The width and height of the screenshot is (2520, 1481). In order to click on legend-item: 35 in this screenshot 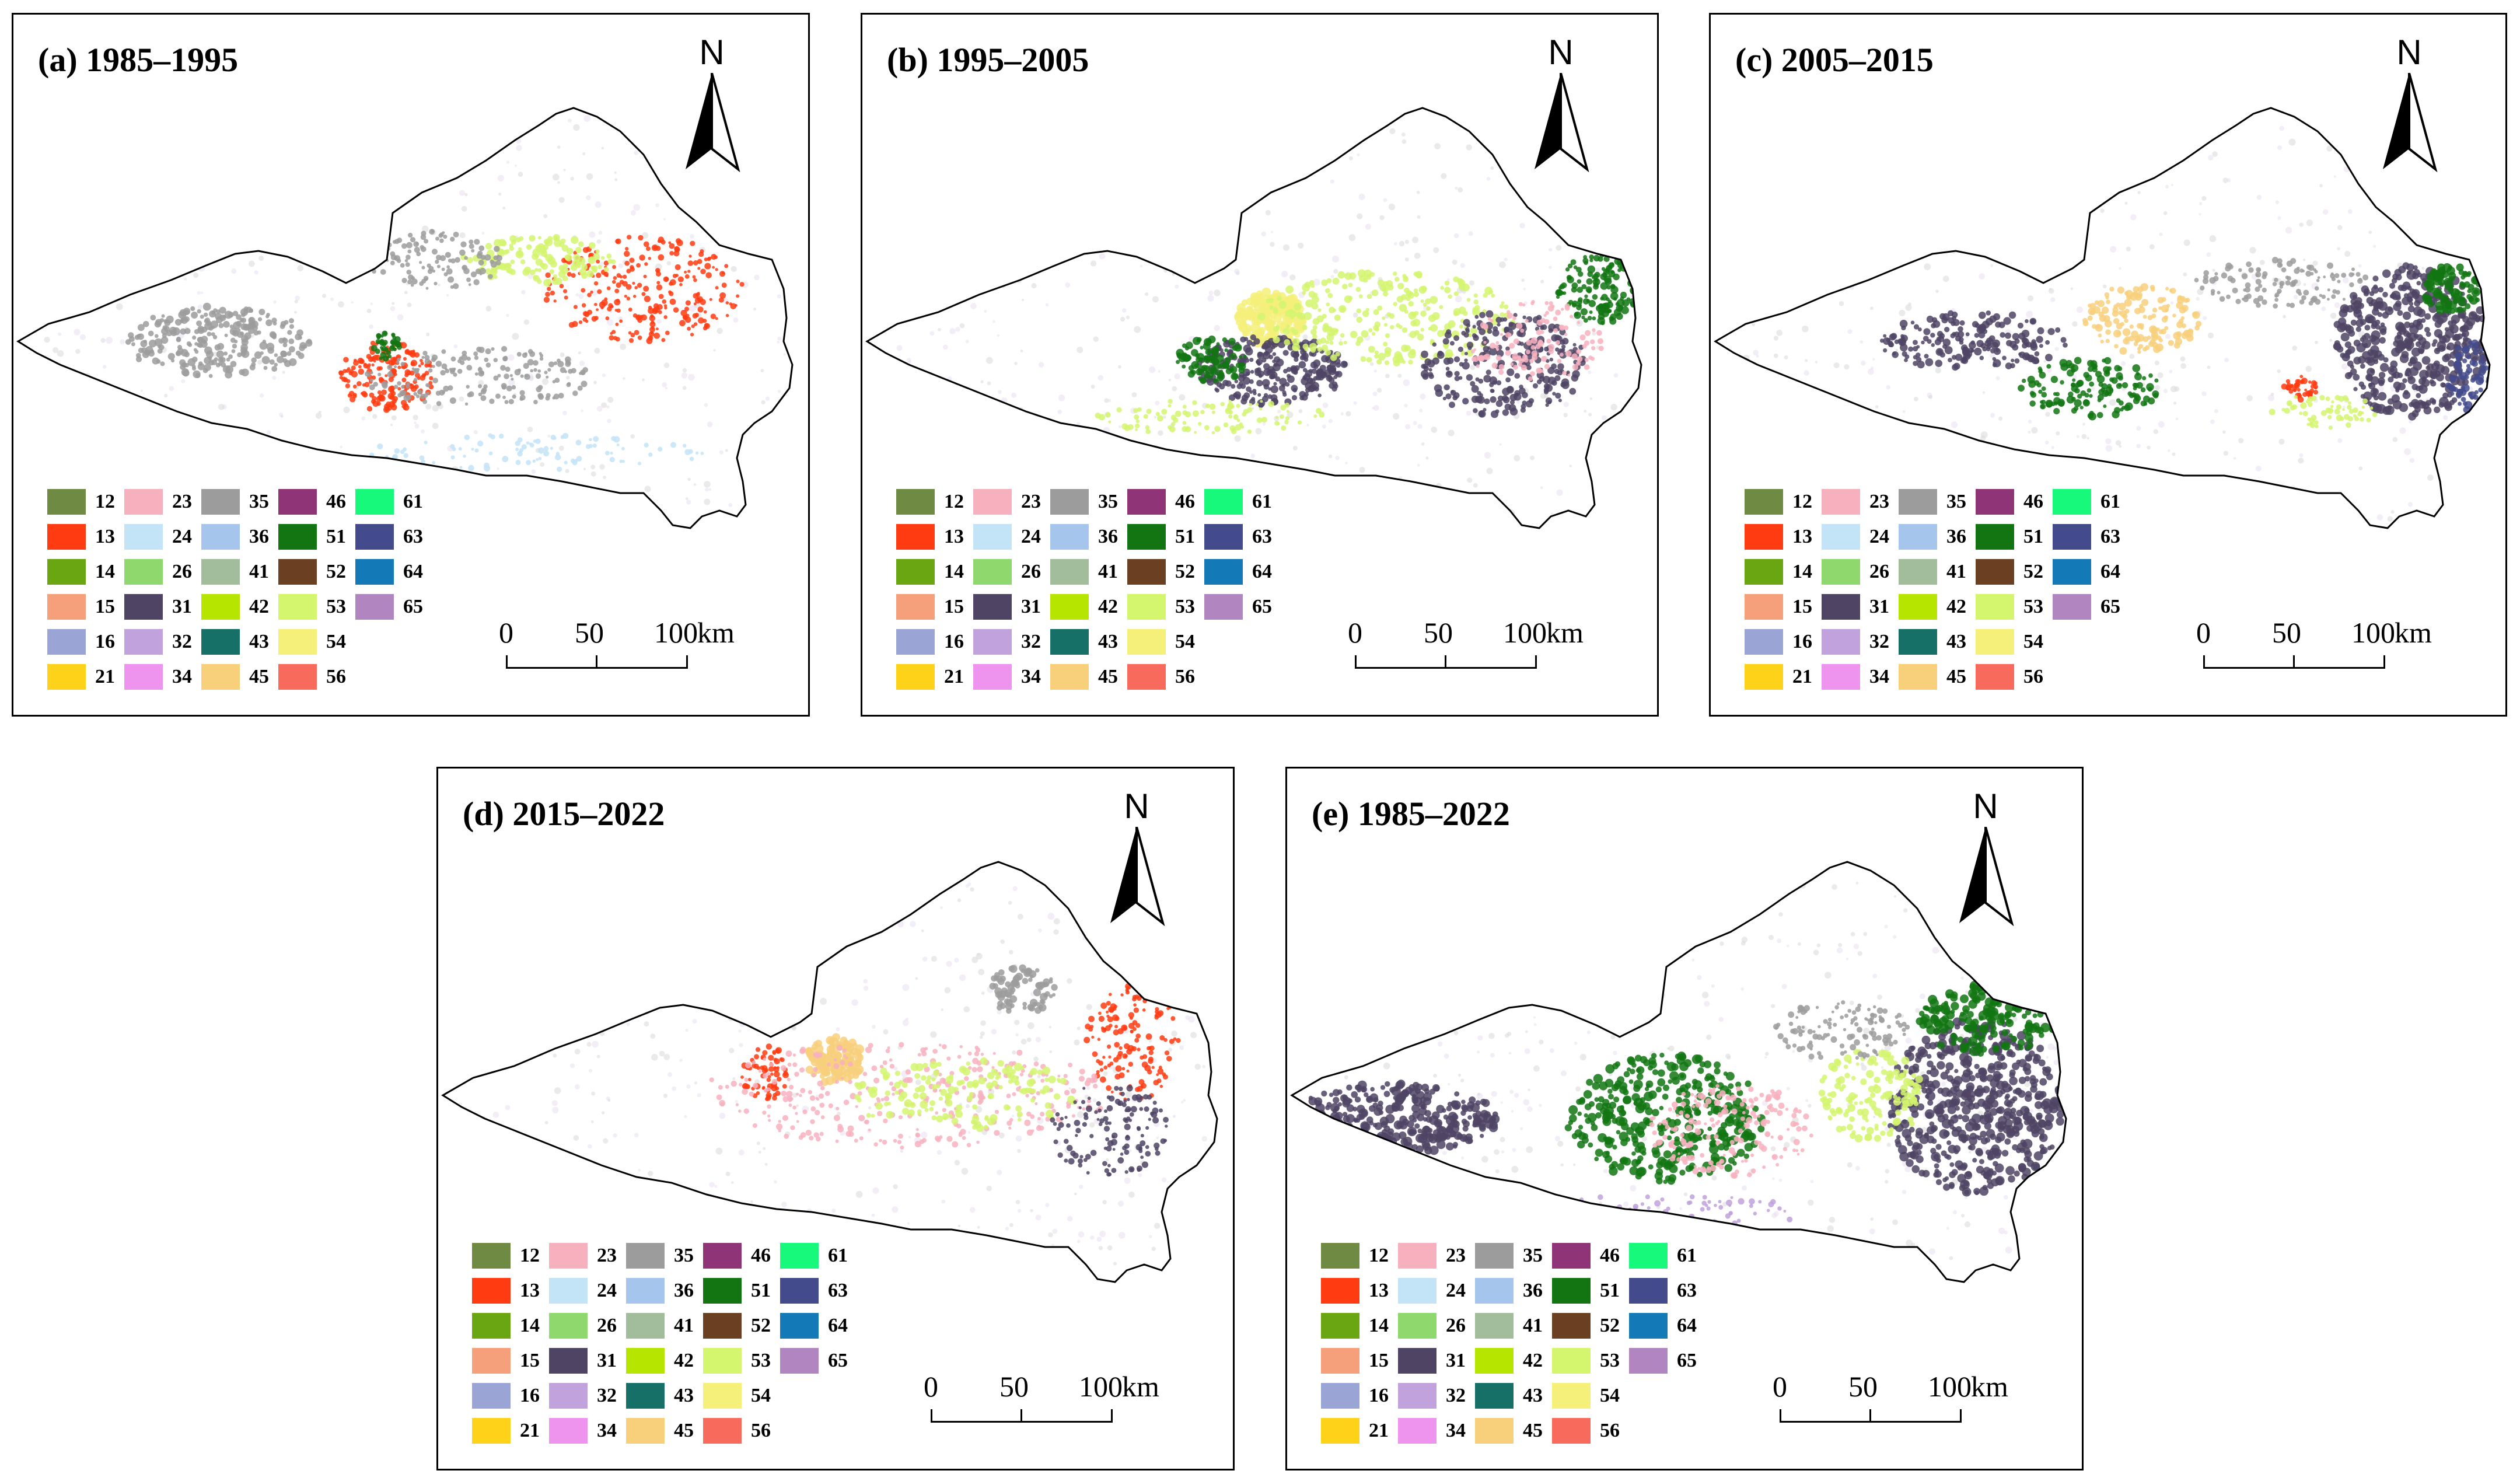, I will do `click(1084, 501)`.